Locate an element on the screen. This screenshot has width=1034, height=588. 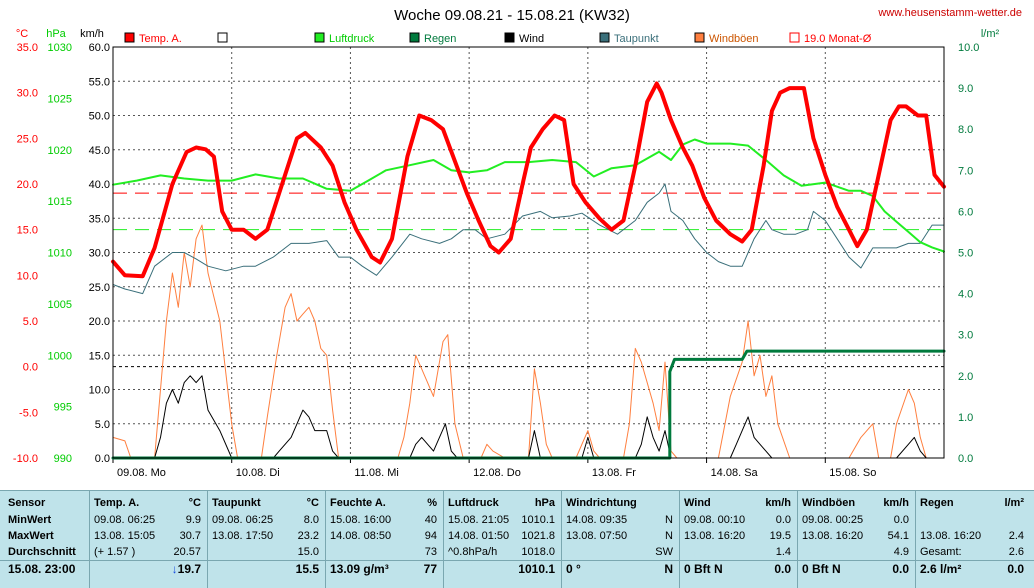
x-tick-label: 15.08. So is located at coordinates (852, 473).